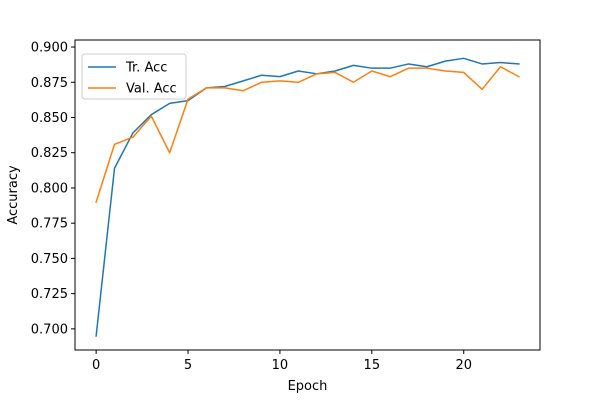 This screenshot has height=400, width=600. I want to click on y-tick-label: 0.850, so click(49, 118).